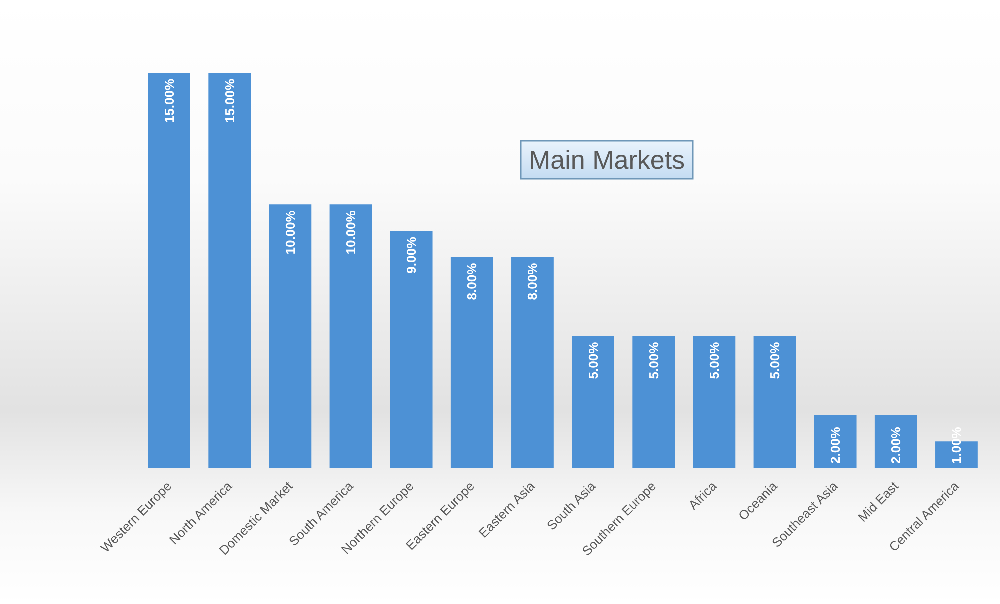  I want to click on text: Main Markets, so click(607, 160).